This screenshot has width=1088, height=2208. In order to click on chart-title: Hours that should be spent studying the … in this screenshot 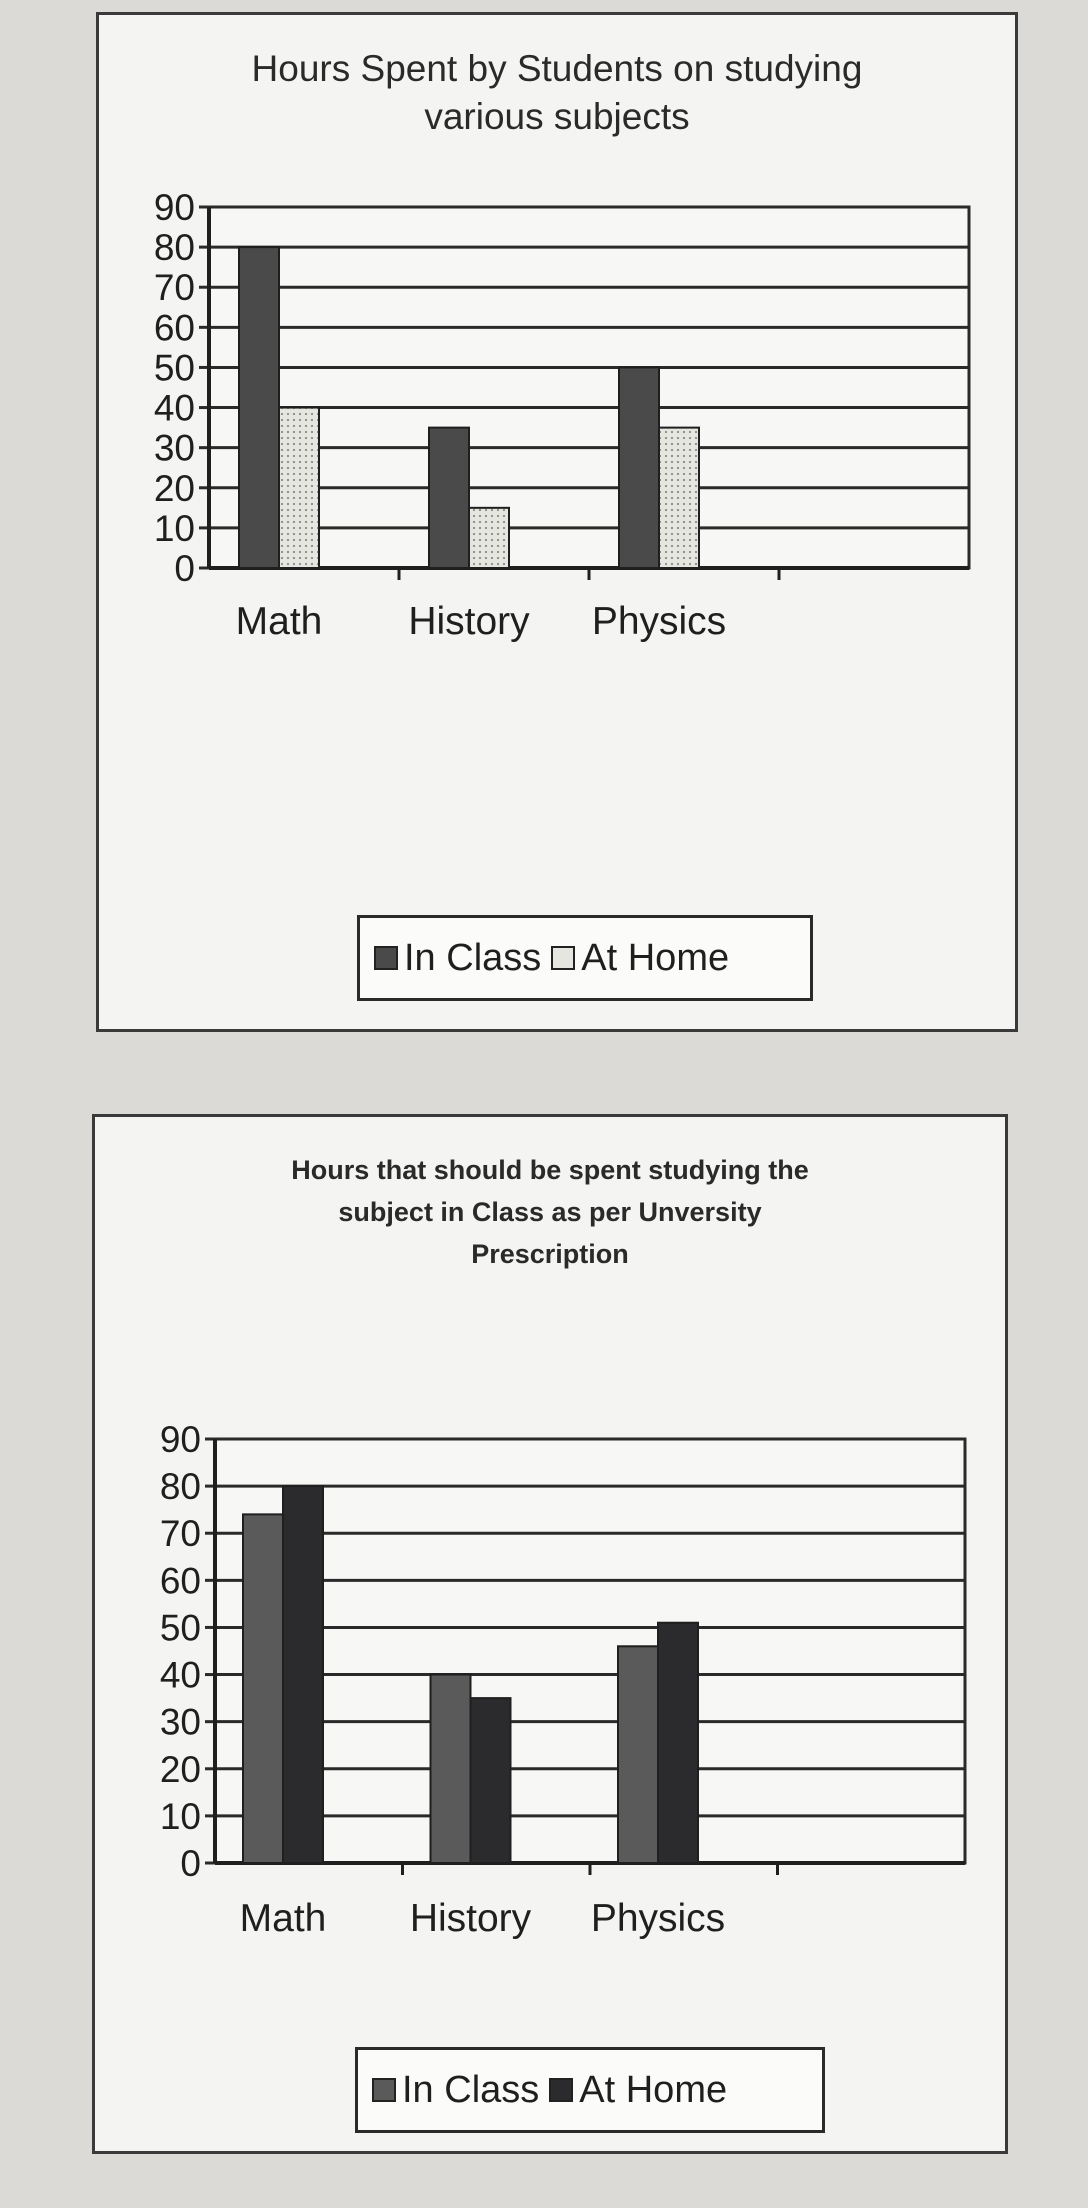, I will do `click(550, 1212)`.